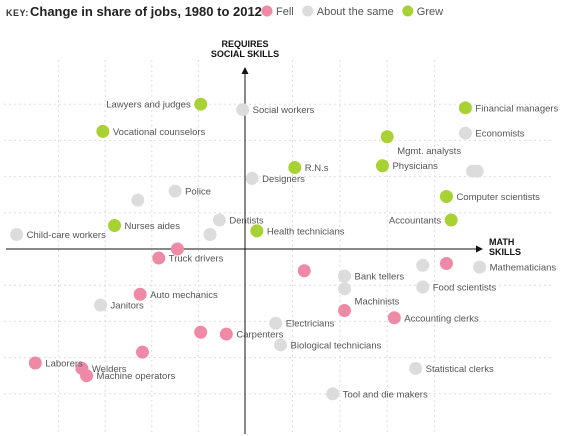  Describe the element at coordinates (245, 54) in the screenshot. I see `y-axis-title: SOCIAL SKILLS` at that location.